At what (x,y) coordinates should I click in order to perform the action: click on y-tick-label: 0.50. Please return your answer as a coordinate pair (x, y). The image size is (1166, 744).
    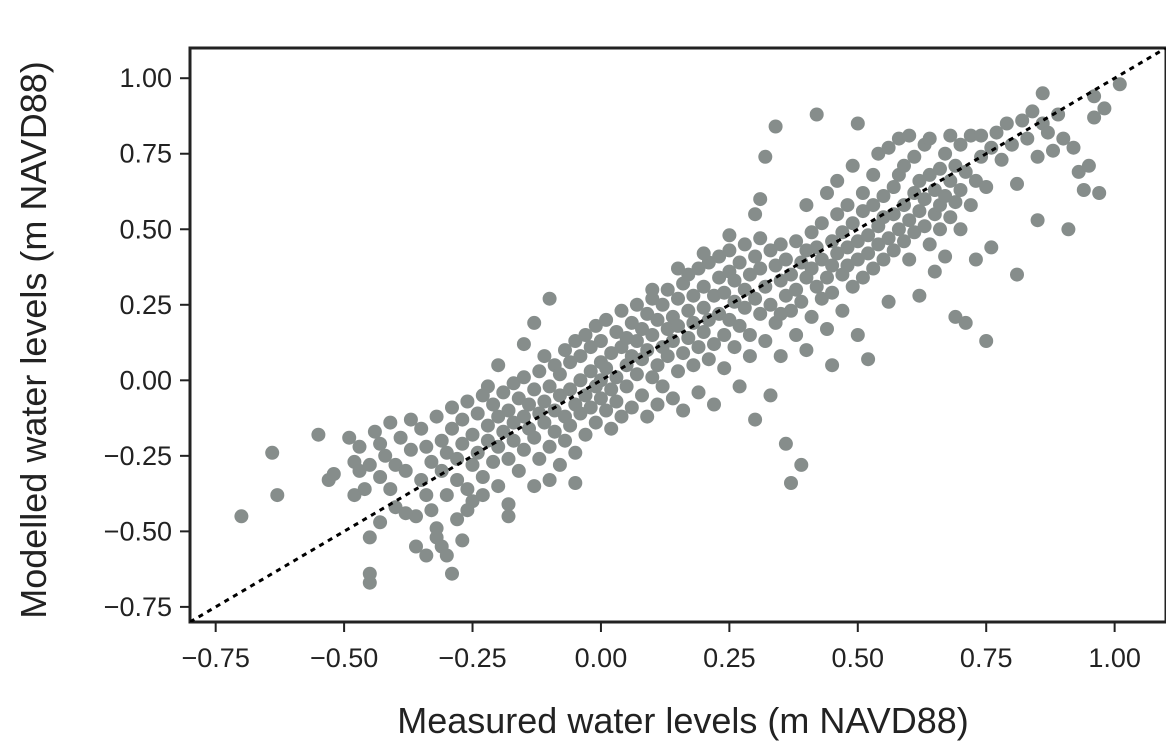
    Looking at the image, I should click on (145, 229).